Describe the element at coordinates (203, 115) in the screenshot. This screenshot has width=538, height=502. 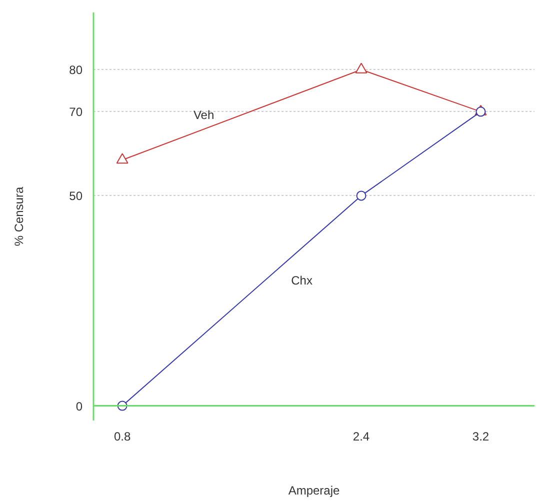
I see `series-label: Veh` at that location.